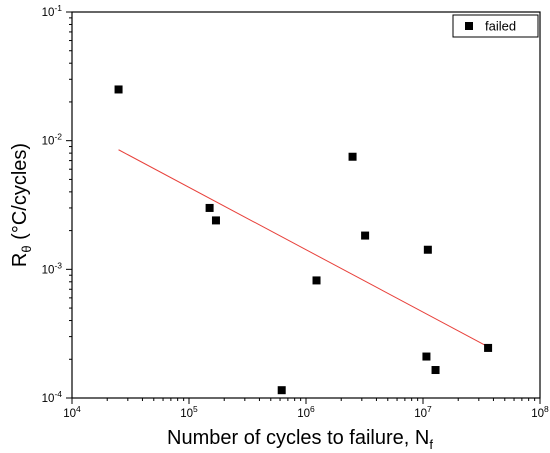 This screenshot has height=453, width=550. What do you see at coordinates (72, 412) in the screenshot?
I see `x-tick-label: 10⁴` at bounding box center [72, 412].